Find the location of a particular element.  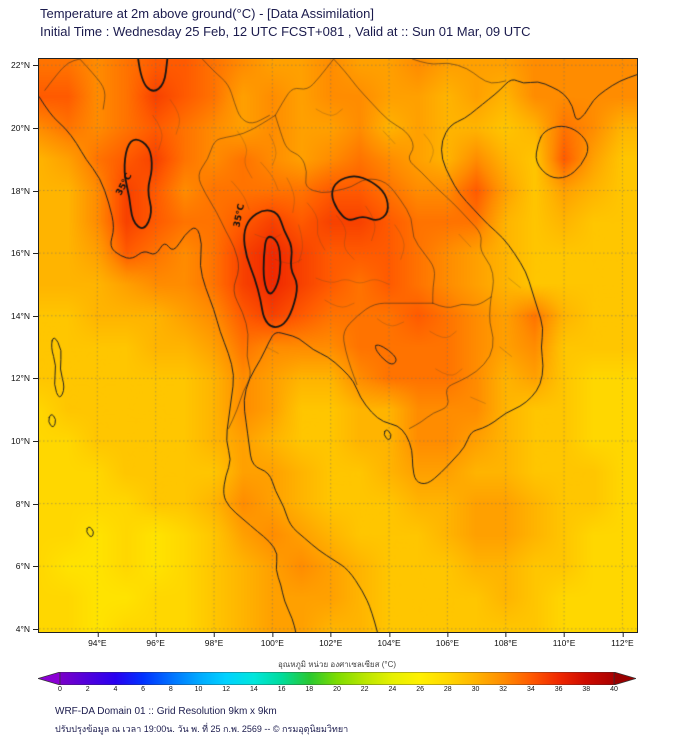

colorbar-tick-label: 22 is located at coordinates (364, 689).